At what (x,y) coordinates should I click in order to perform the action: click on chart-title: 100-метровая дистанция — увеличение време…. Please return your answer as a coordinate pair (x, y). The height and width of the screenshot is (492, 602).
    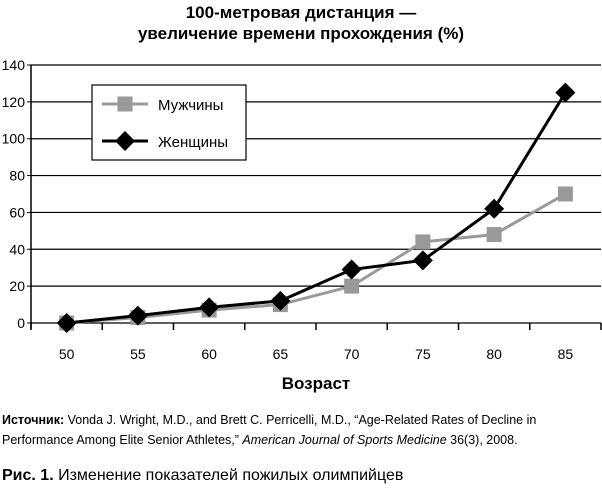
    Looking at the image, I should click on (301, 23).